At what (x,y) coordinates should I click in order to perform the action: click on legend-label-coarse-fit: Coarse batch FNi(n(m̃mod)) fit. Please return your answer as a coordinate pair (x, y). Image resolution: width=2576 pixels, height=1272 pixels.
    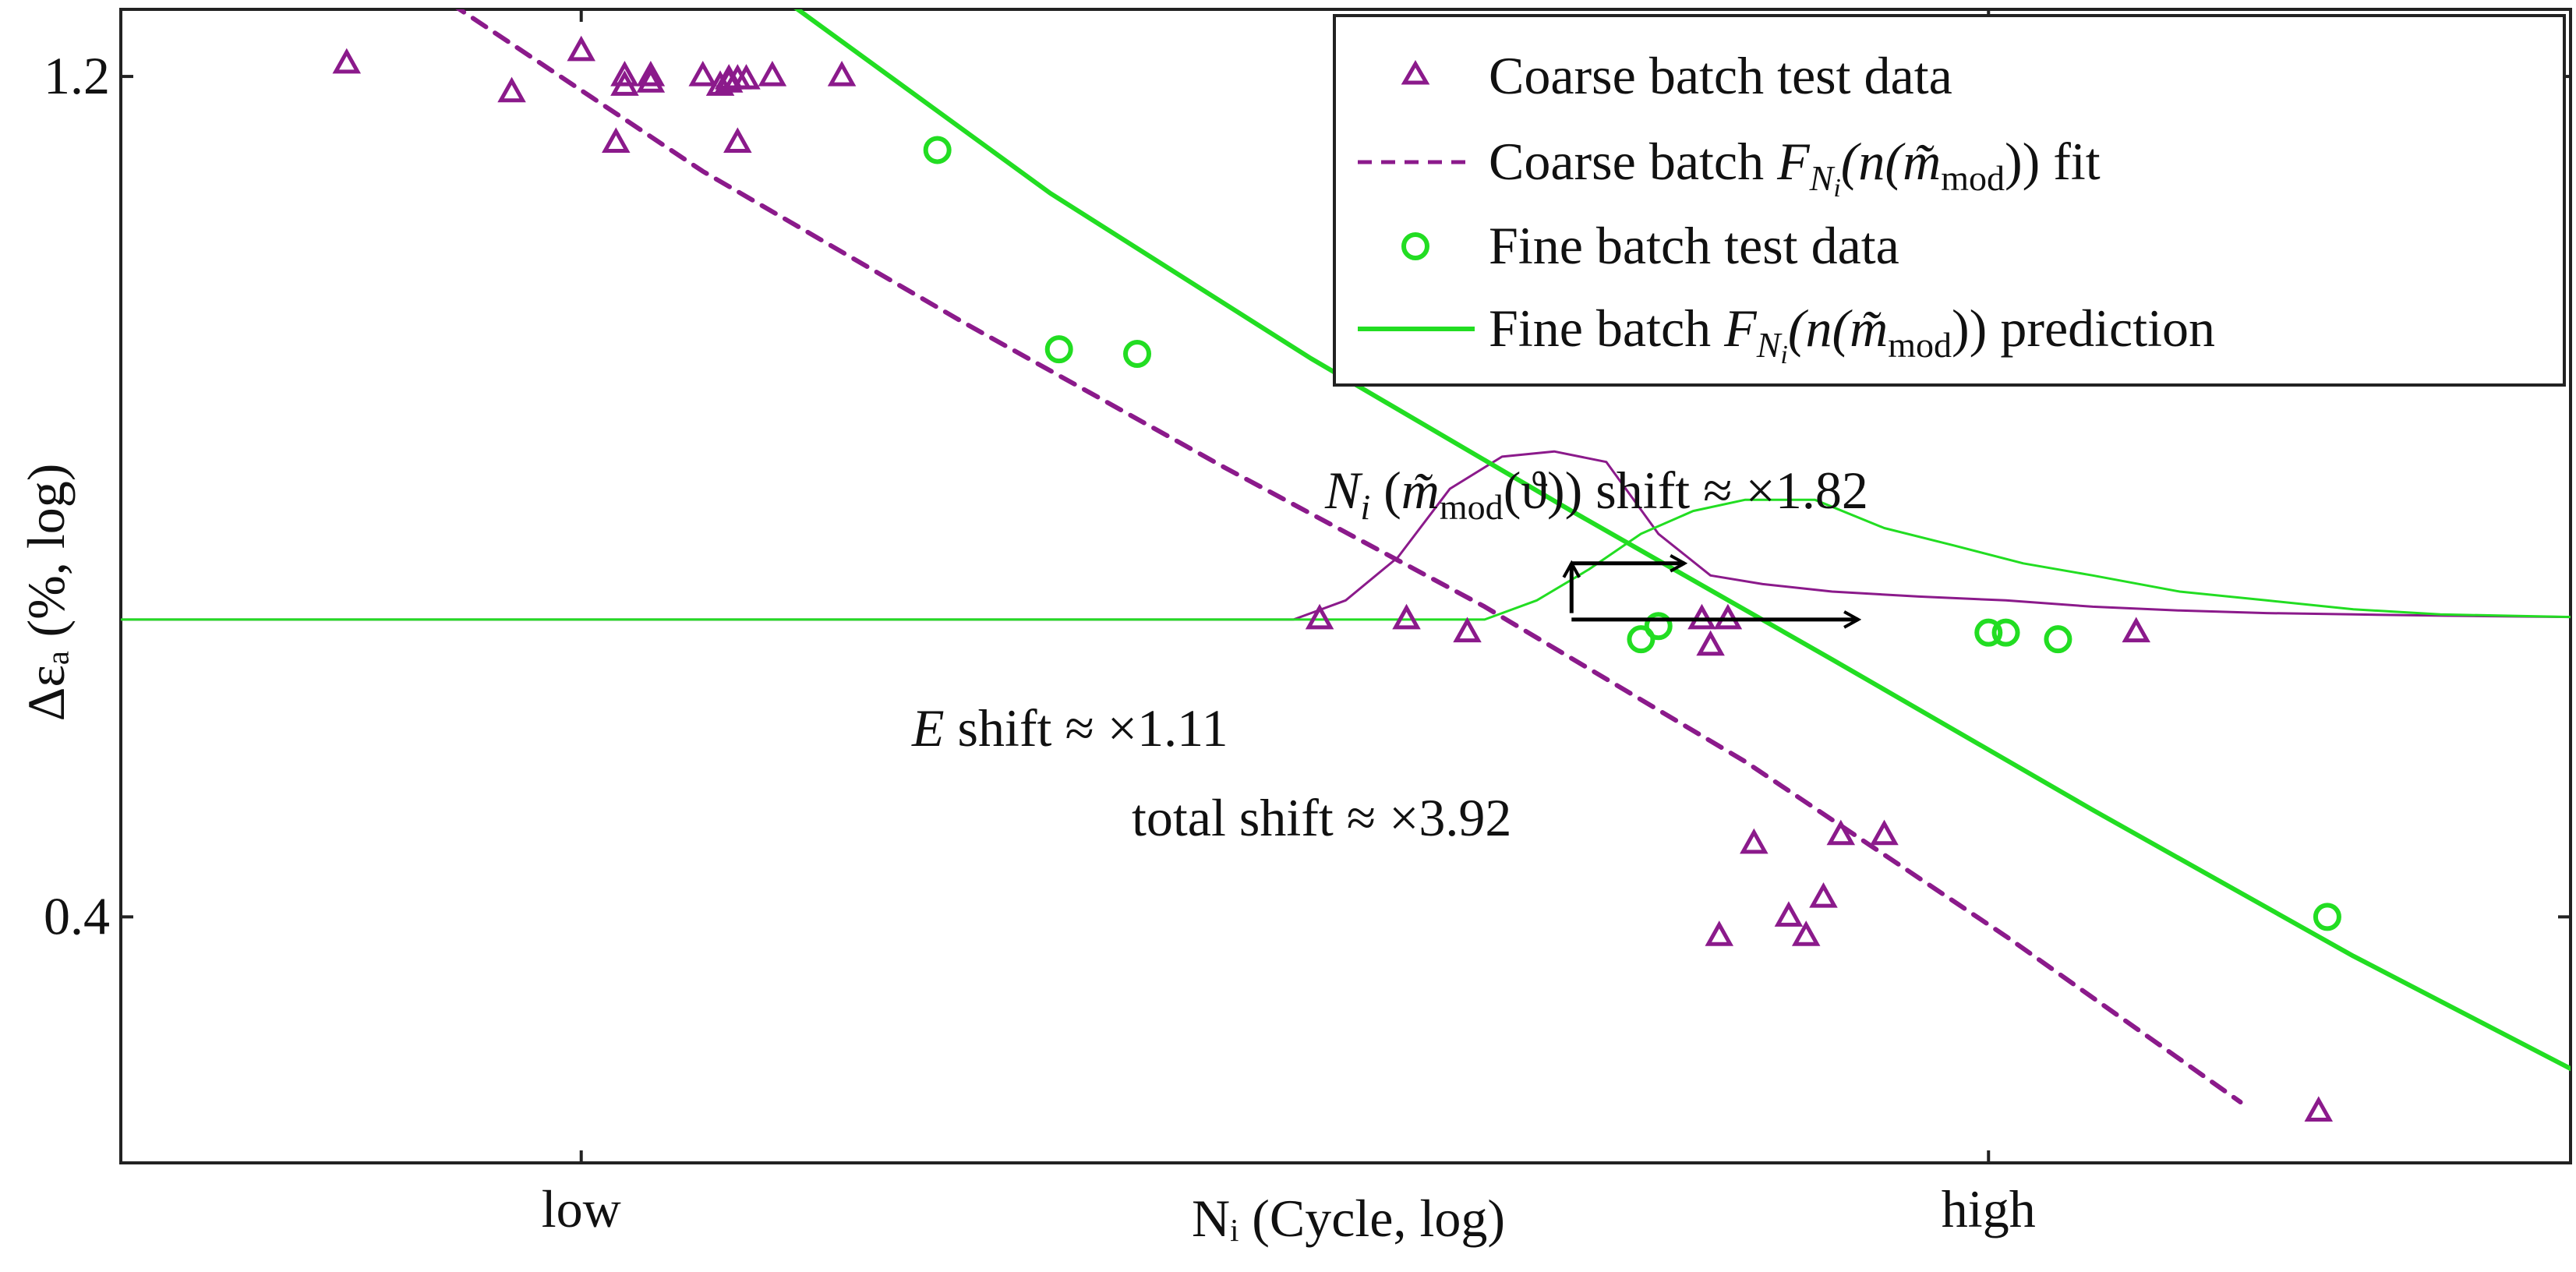
    Looking at the image, I should click on (1795, 167).